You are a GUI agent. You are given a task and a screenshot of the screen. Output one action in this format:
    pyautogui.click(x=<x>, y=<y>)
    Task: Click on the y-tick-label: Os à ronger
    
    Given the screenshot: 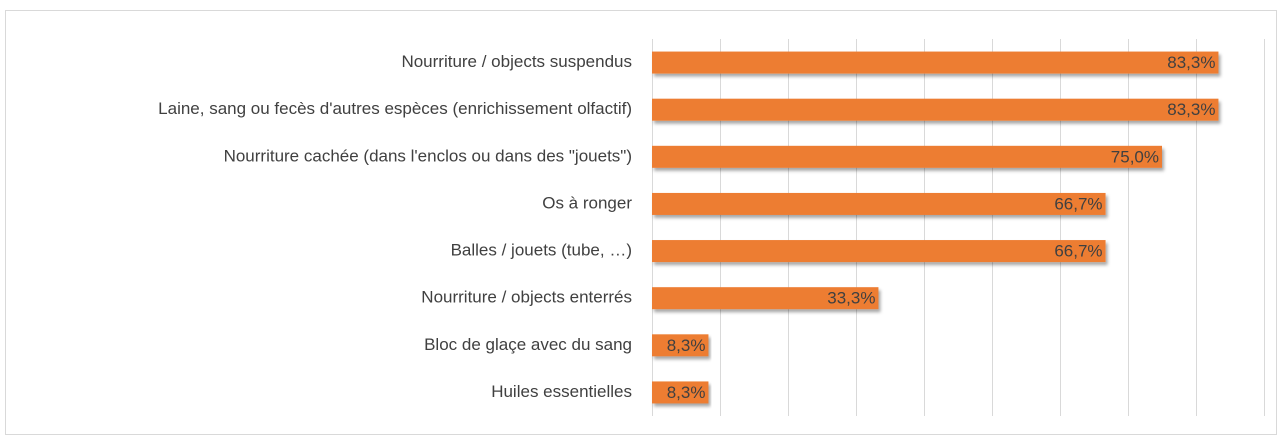 What is the action you would take?
    pyautogui.click(x=587, y=202)
    